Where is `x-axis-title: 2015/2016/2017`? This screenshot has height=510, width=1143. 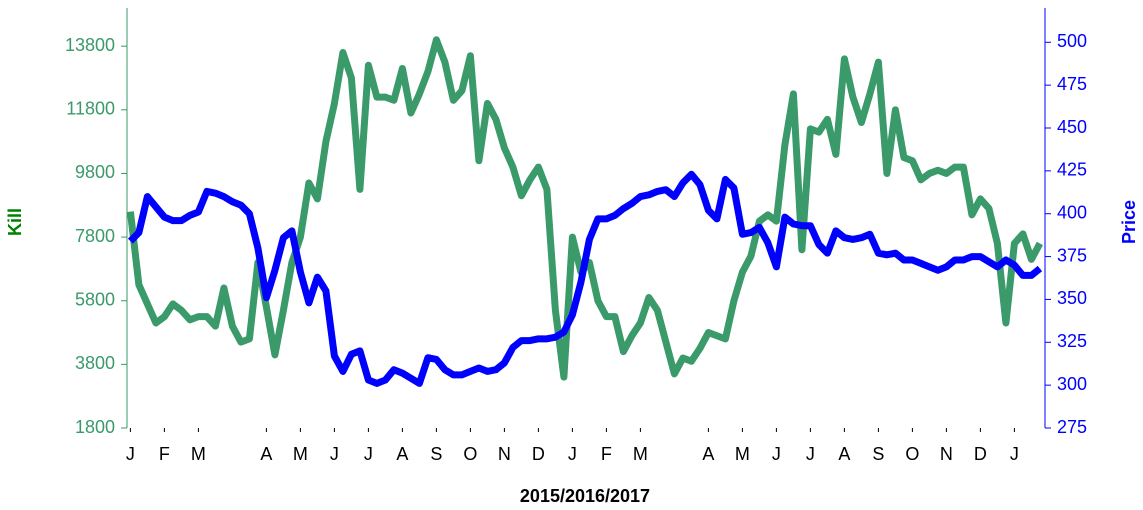 x-axis-title: 2015/2016/2017 is located at coordinates (585, 496).